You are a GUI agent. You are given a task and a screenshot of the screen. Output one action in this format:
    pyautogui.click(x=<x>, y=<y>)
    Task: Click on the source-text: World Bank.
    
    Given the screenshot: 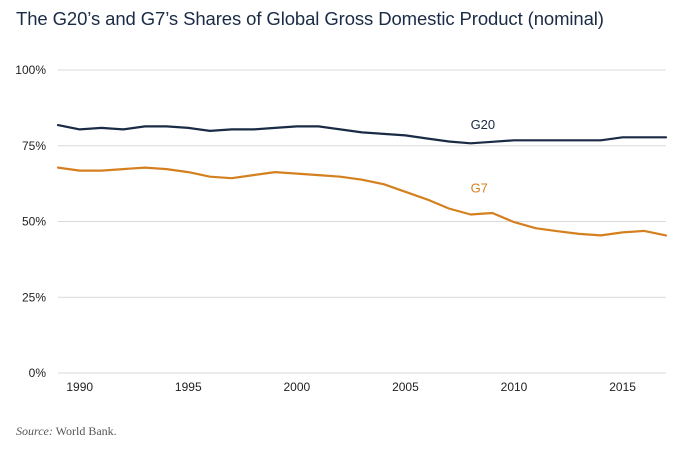 What is the action you would take?
    pyautogui.click(x=84, y=431)
    